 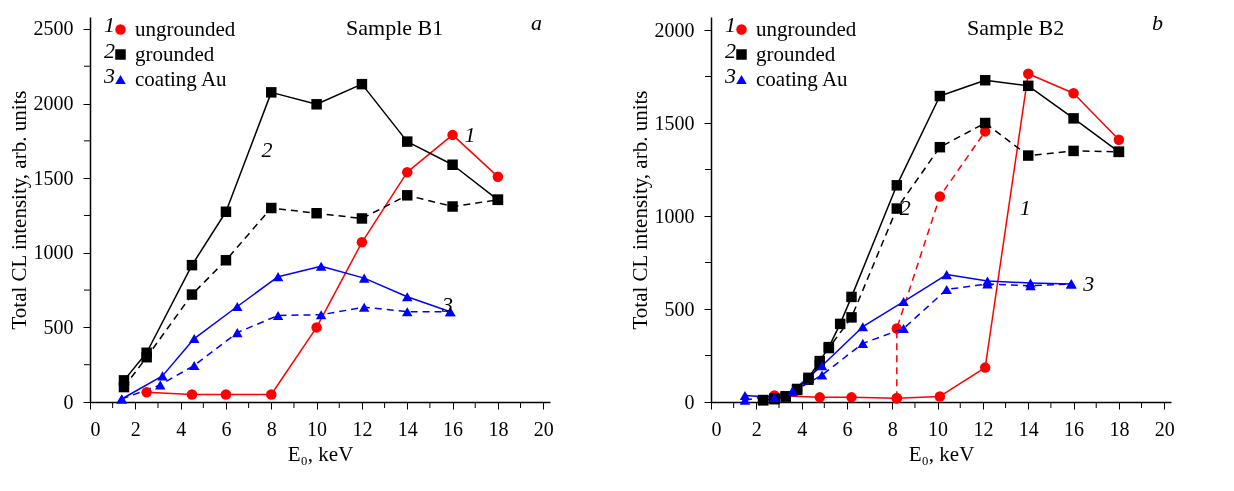 What do you see at coordinates (1016, 27) in the screenshot?
I see `chart-title: Sample B2` at bounding box center [1016, 27].